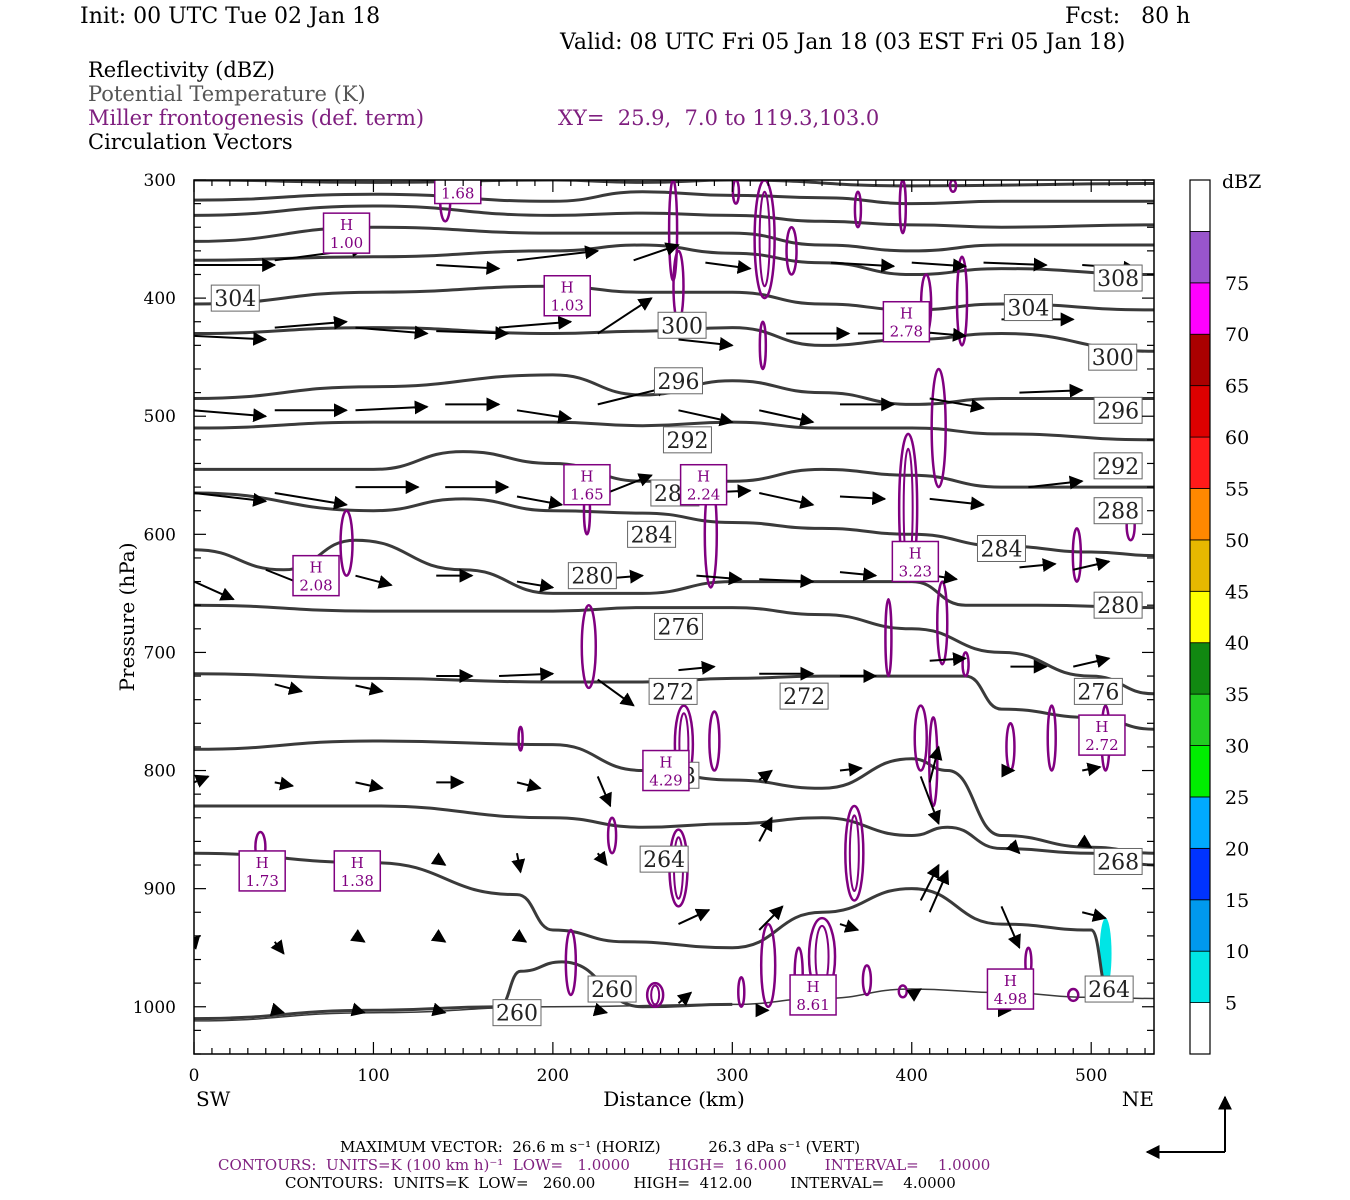  I want to click on theta-label-300: 300, so click(1113, 357).